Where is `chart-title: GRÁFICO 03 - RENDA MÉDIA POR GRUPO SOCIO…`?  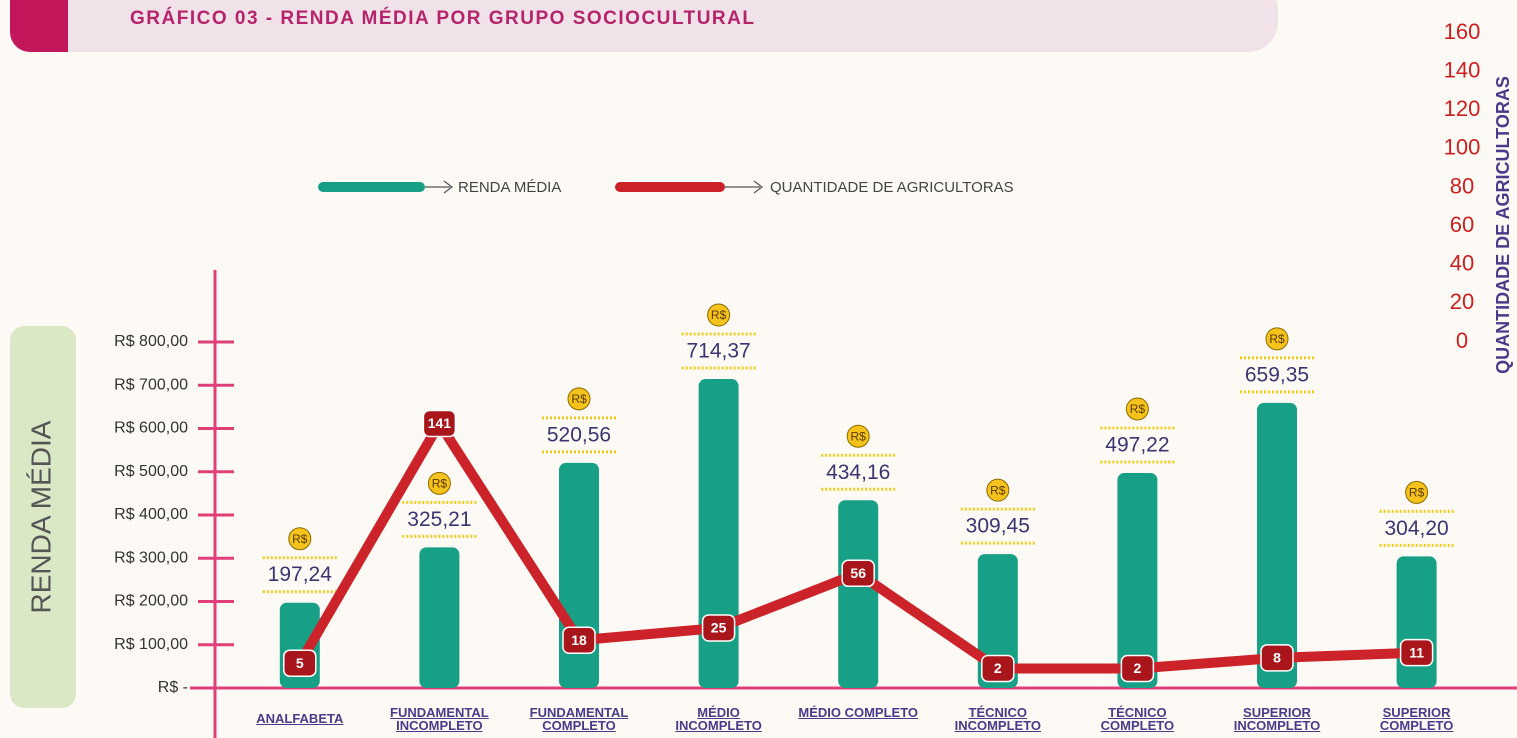 chart-title: GRÁFICO 03 - RENDA MÉDIA POR GRUPO SOCIO… is located at coordinates (442, 18).